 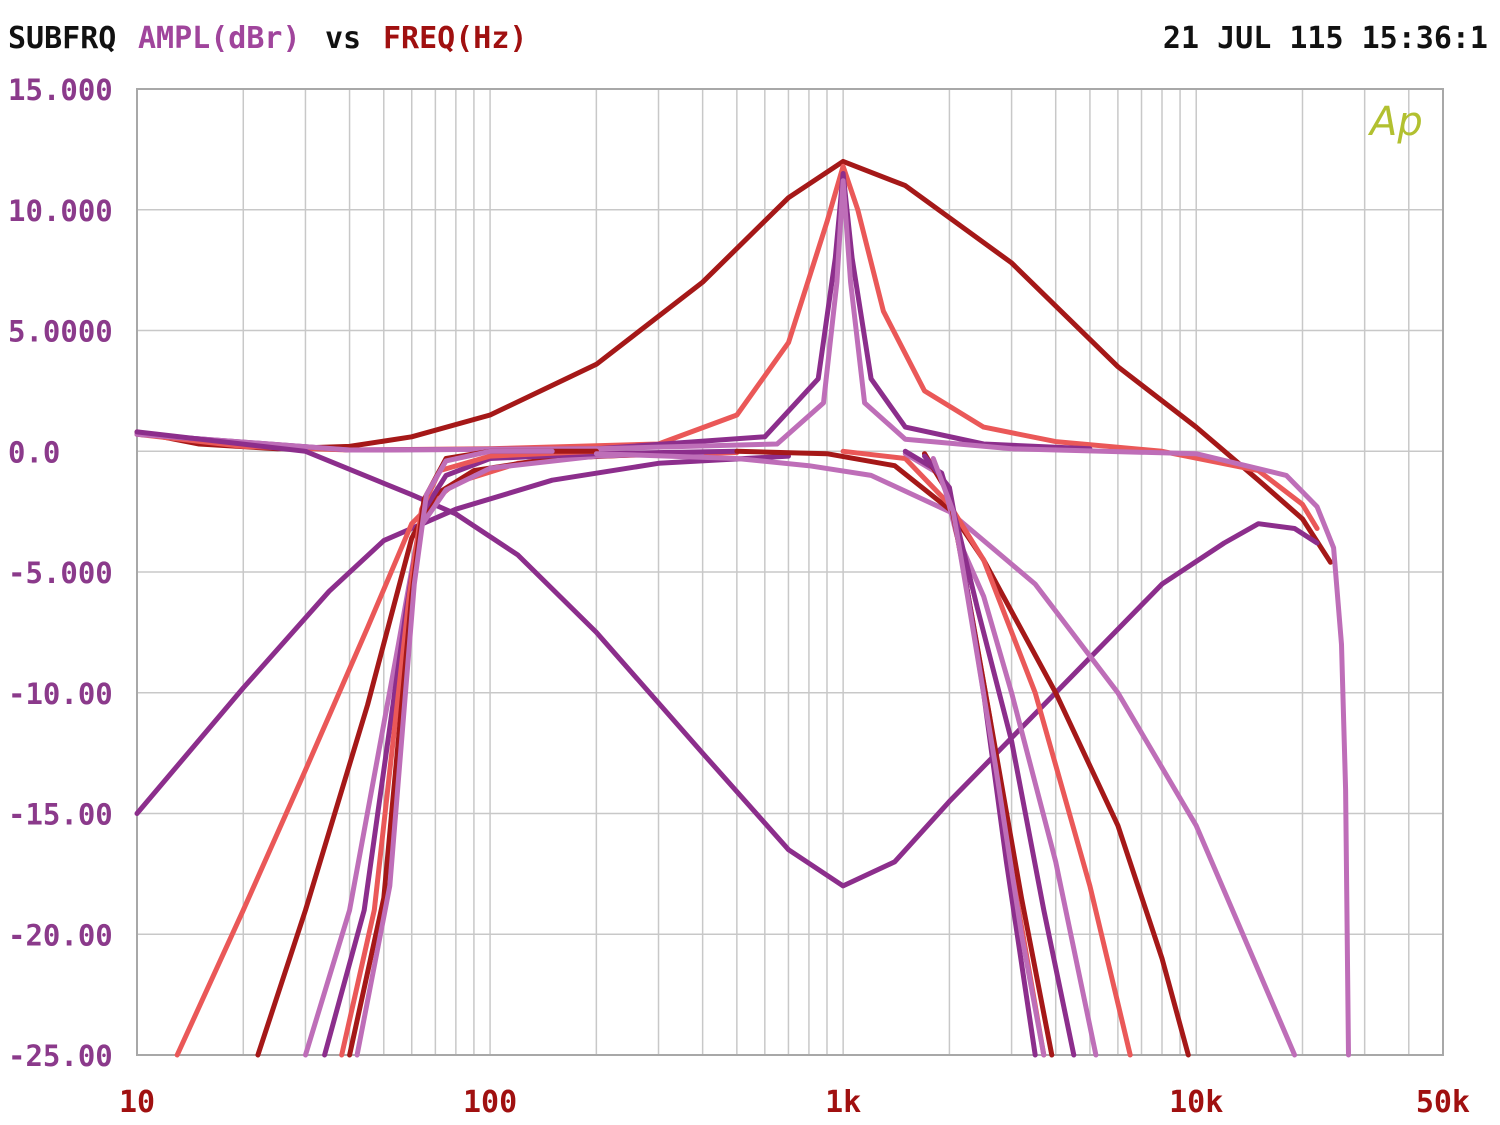 What do you see at coordinates (1325, 38) in the screenshot?
I see `header-timestamp: 21 JUL 115 15:36:1` at bounding box center [1325, 38].